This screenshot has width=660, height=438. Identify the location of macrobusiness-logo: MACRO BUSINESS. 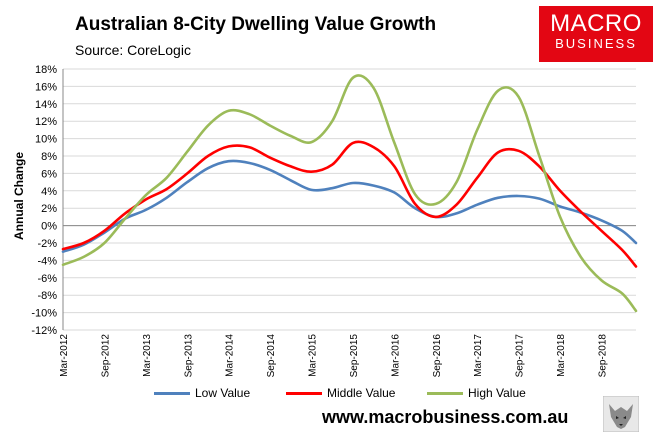
(596, 34).